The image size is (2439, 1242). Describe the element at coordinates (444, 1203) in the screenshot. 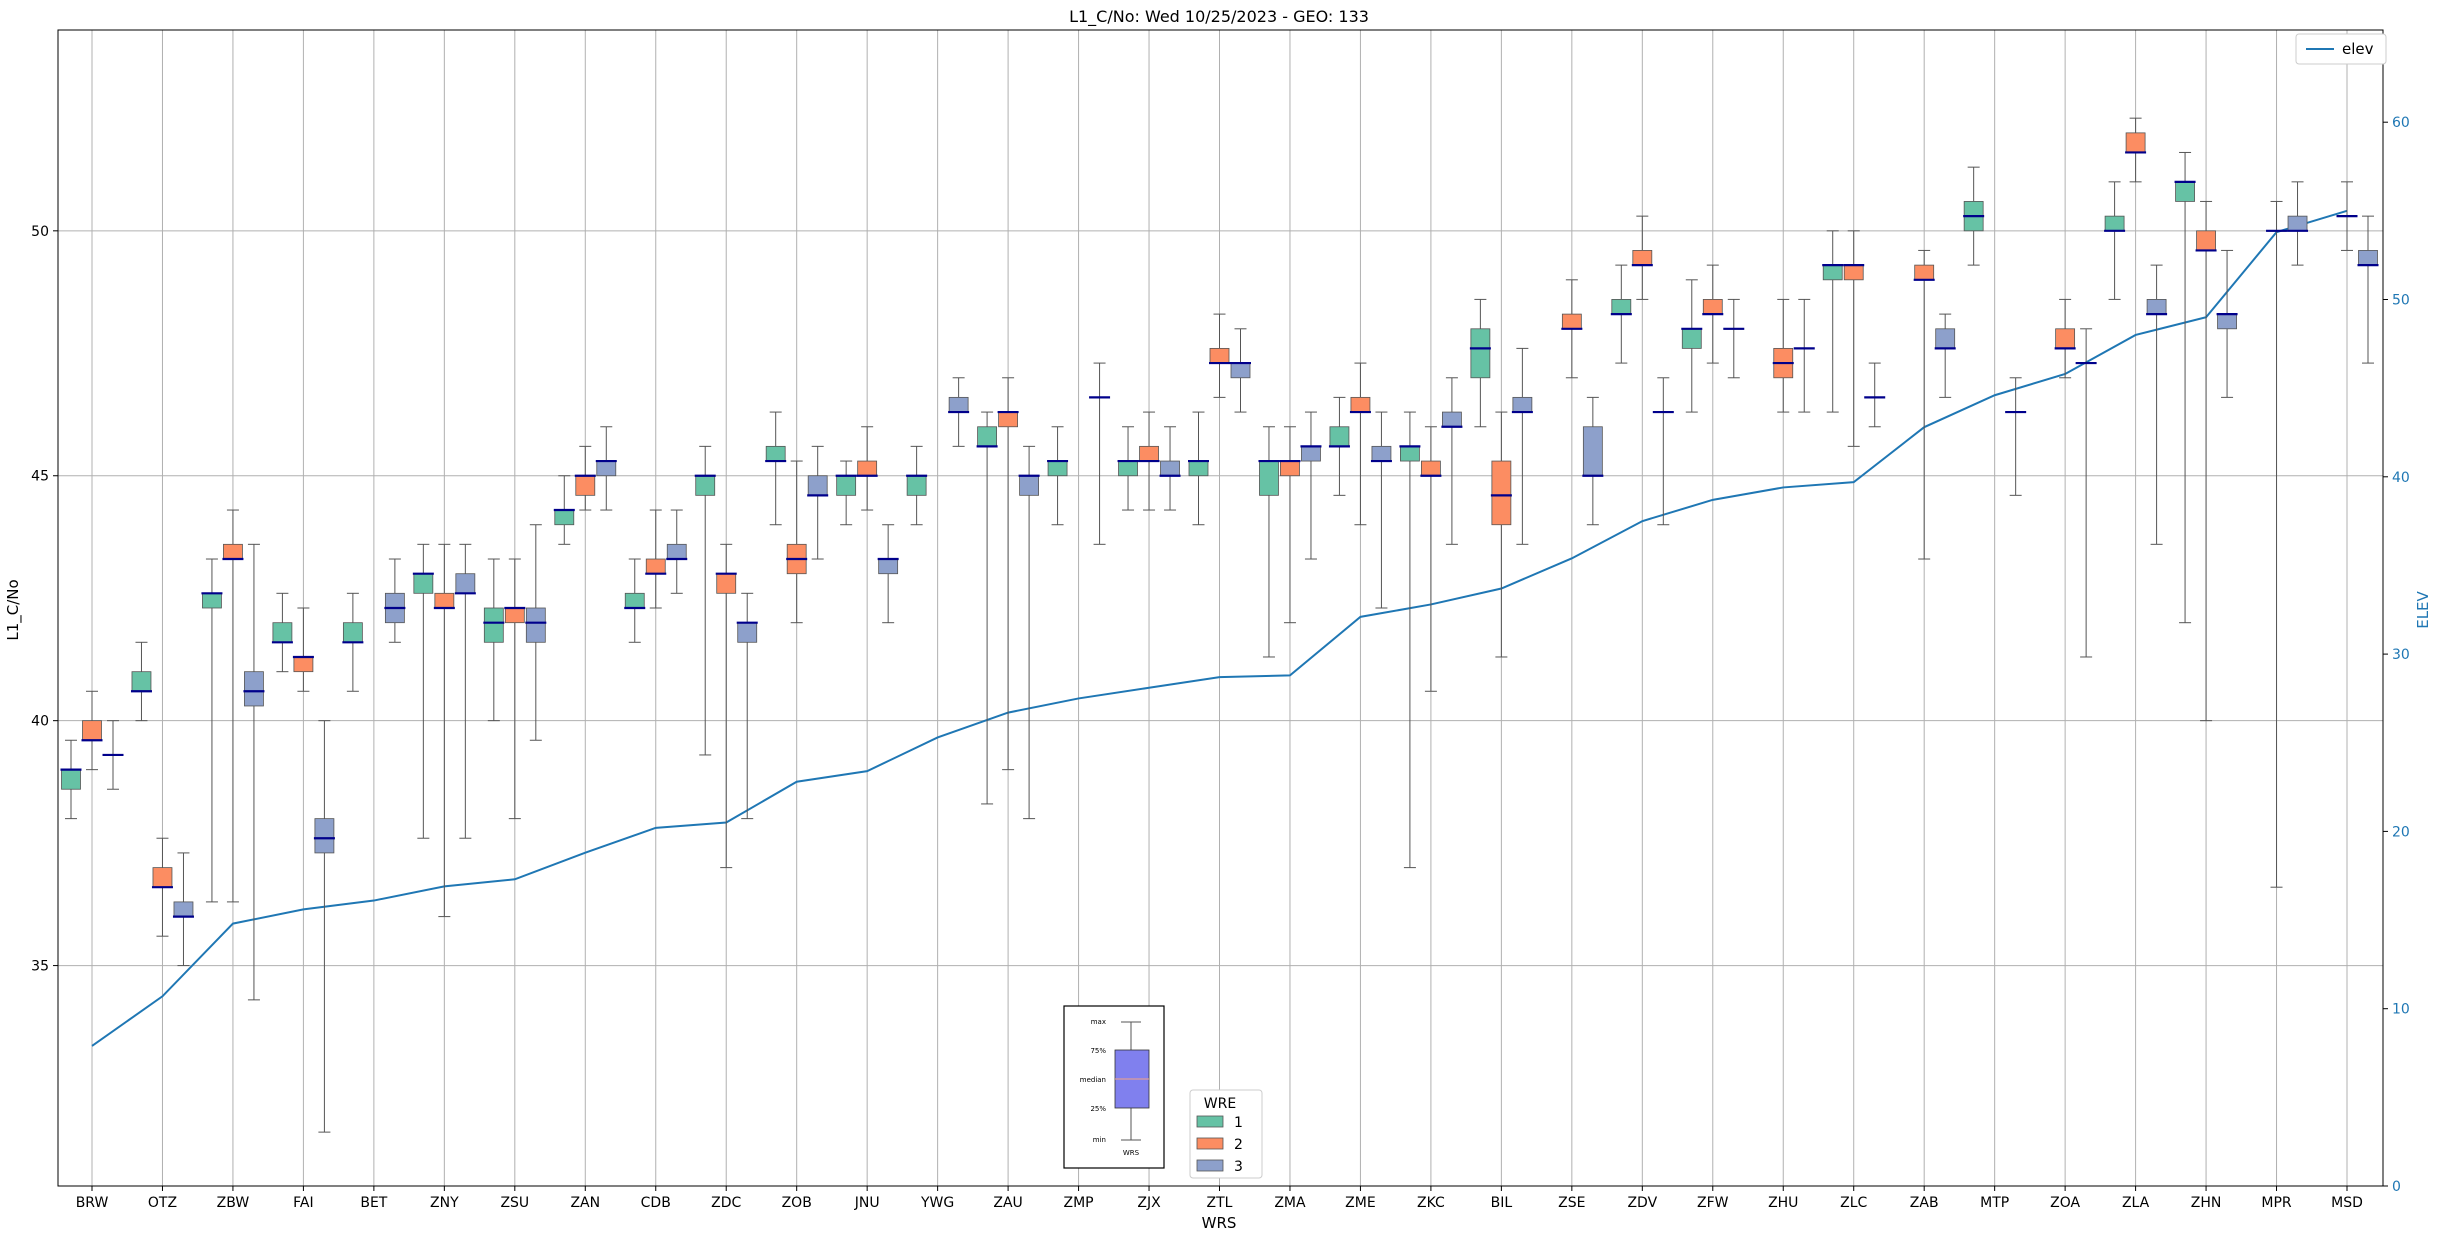

I see `x-tick-label: ZNY` at that location.